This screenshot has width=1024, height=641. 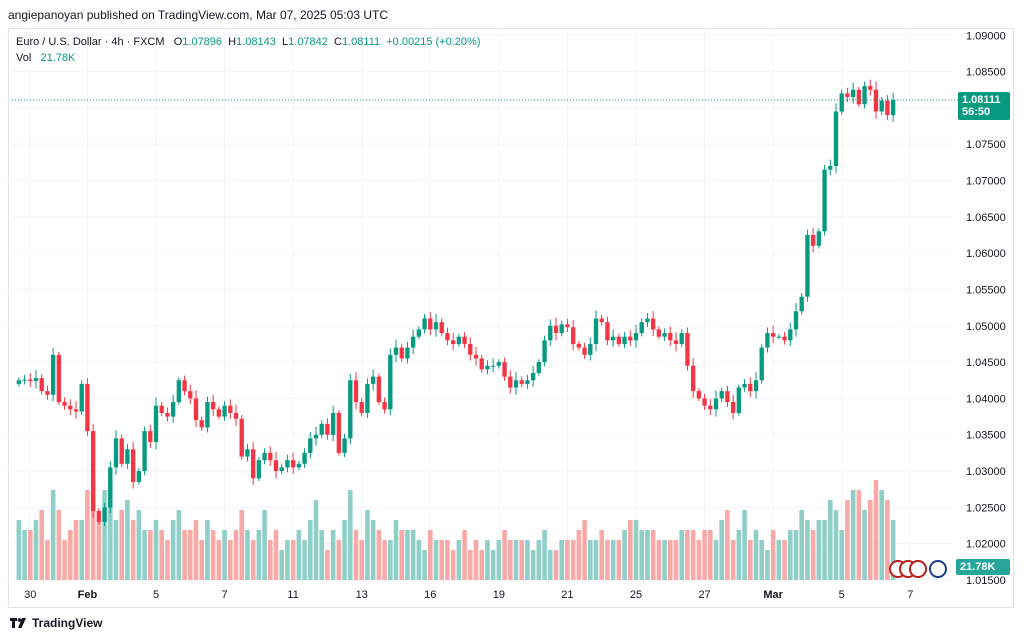 I want to click on x-tick-label: Mar, so click(x=773, y=595).